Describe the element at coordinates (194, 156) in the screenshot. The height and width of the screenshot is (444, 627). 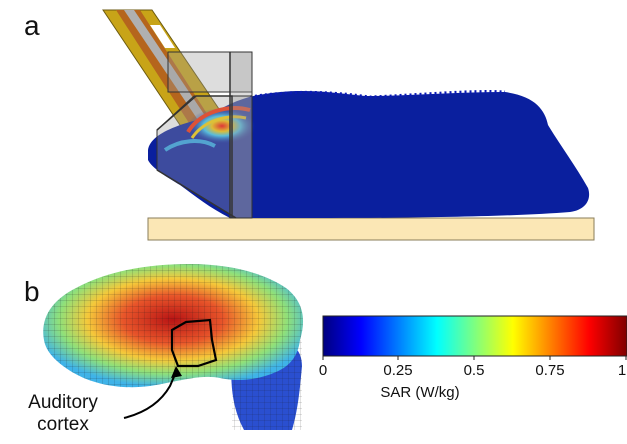
I see `holder-outline` at that location.